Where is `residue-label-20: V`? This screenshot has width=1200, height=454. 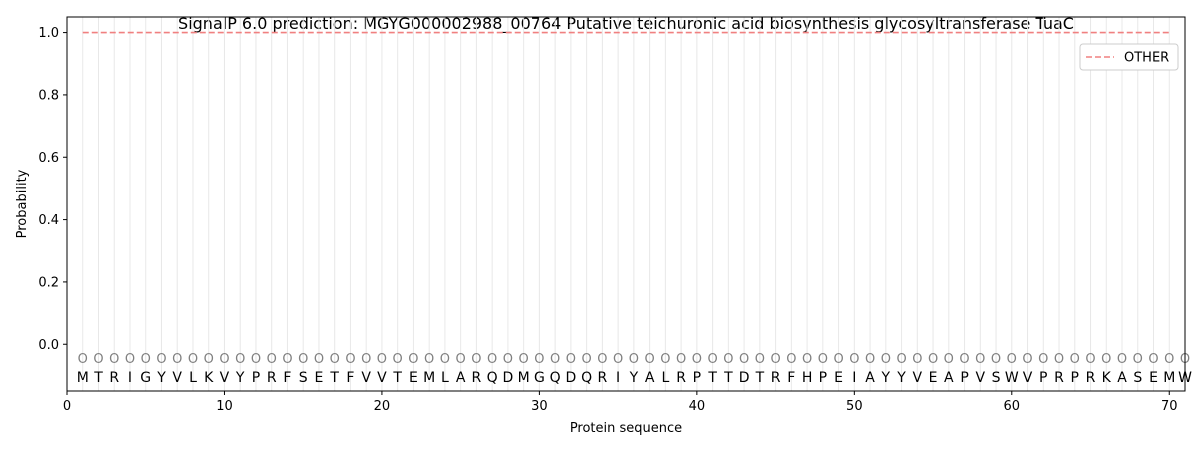
residue-label-20: V is located at coordinates (382, 378).